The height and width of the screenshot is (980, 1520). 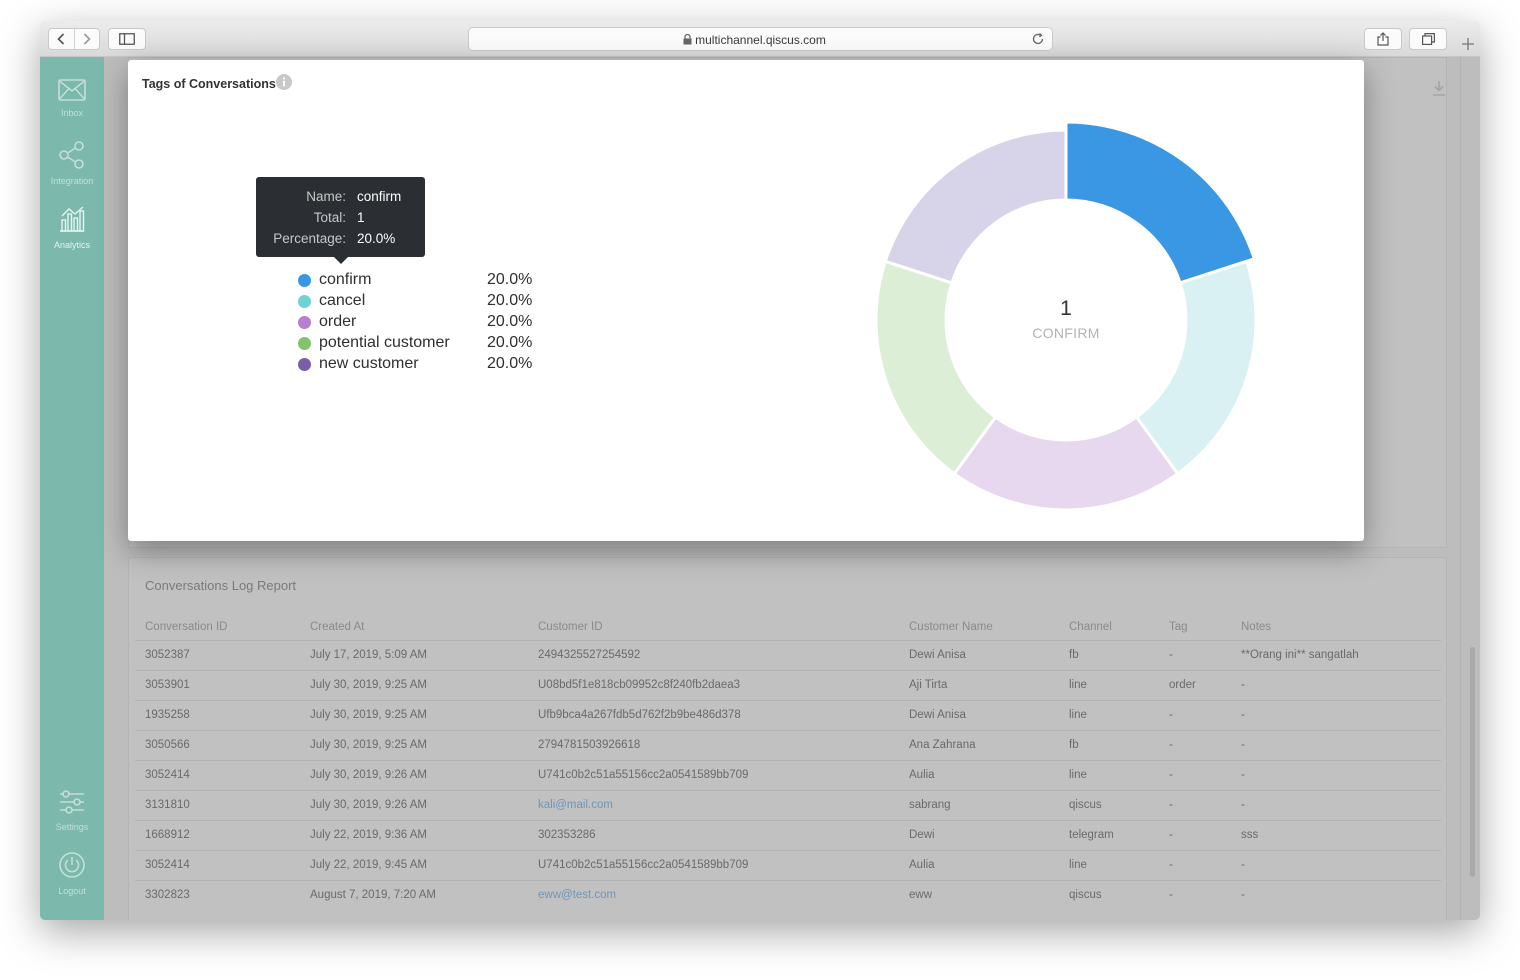 What do you see at coordinates (713, 654) in the screenshot?
I see `table-cell: 2494325527254592` at bounding box center [713, 654].